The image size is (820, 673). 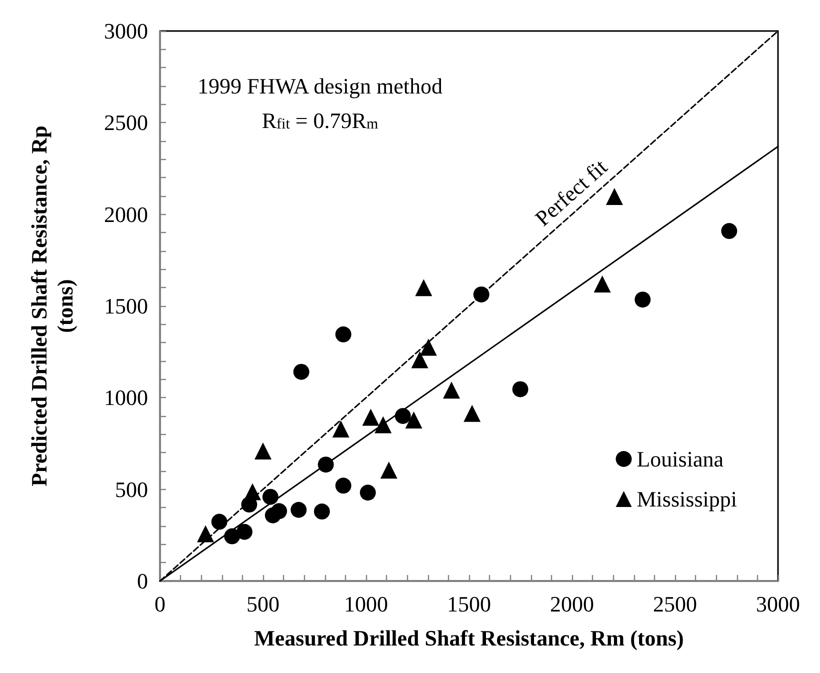 I want to click on x-tick-label: 2000, so click(x=572, y=604).